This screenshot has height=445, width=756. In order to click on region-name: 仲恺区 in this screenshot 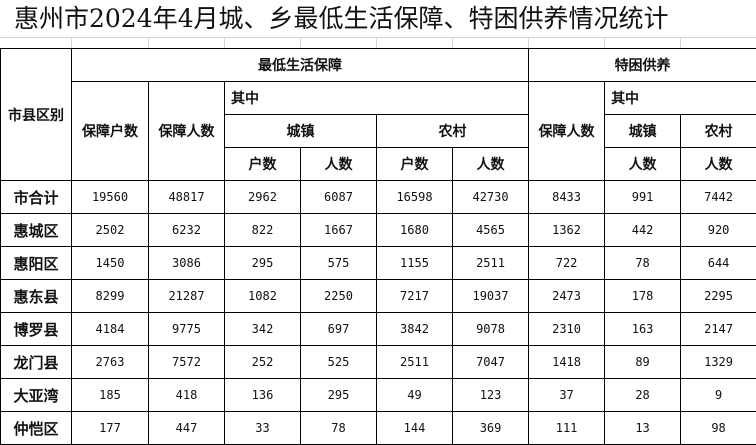, I will do `click(36, 428)`.